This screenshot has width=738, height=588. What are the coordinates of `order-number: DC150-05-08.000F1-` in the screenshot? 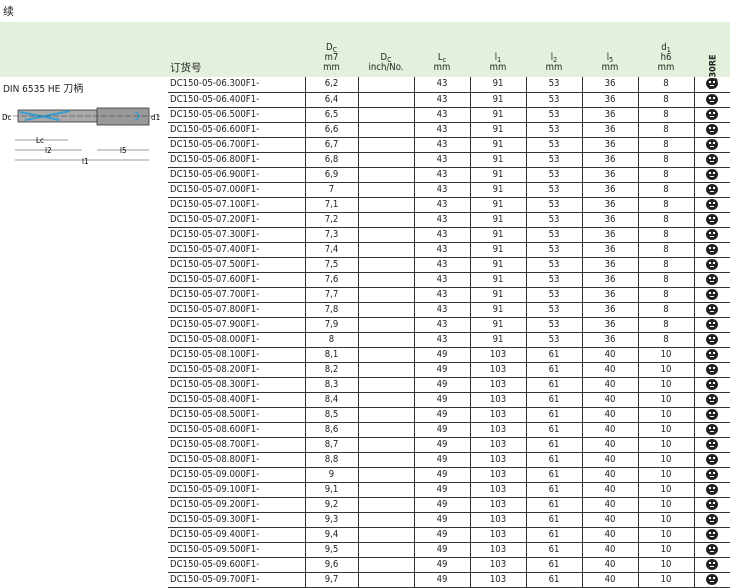 It's located at (237, 340).